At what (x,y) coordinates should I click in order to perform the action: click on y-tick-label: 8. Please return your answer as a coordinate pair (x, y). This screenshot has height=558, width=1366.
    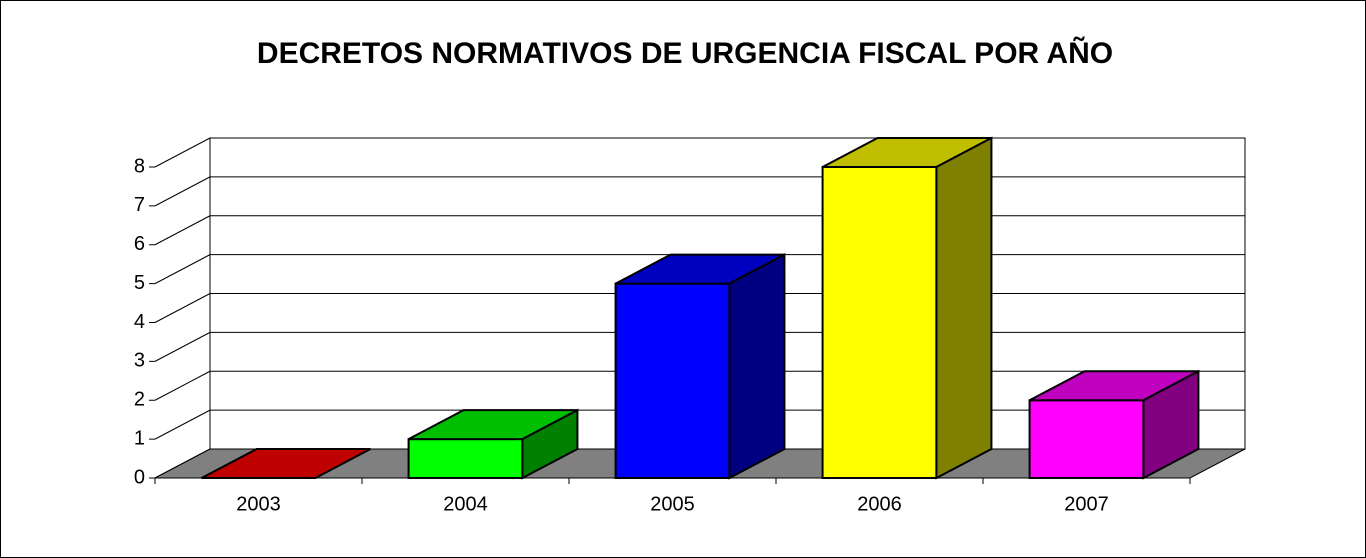
    Looking at the image, I should click on (139, 166).